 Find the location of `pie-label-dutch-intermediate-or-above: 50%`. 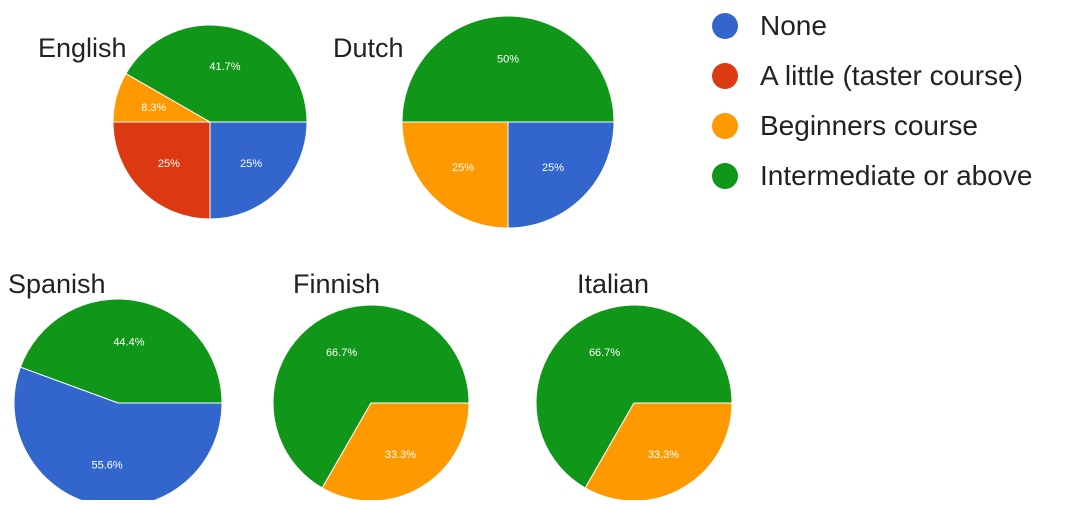

pie-label-dutch-intermediate-or-above: 50% is located at coordinates (508, 59).